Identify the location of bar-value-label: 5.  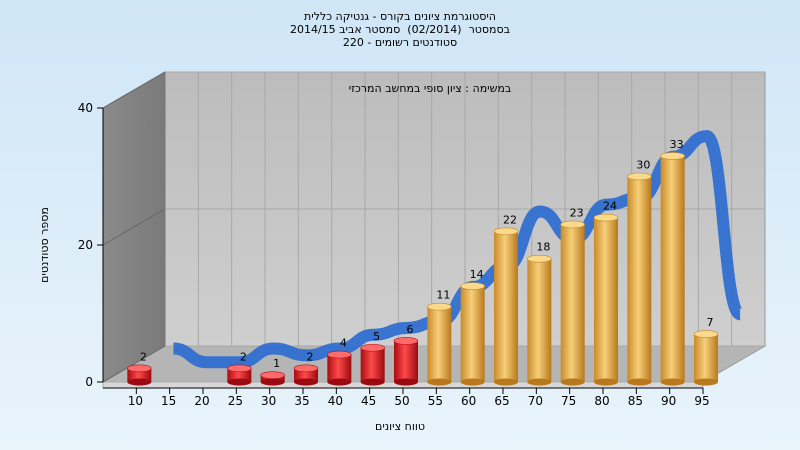
(376, 336).